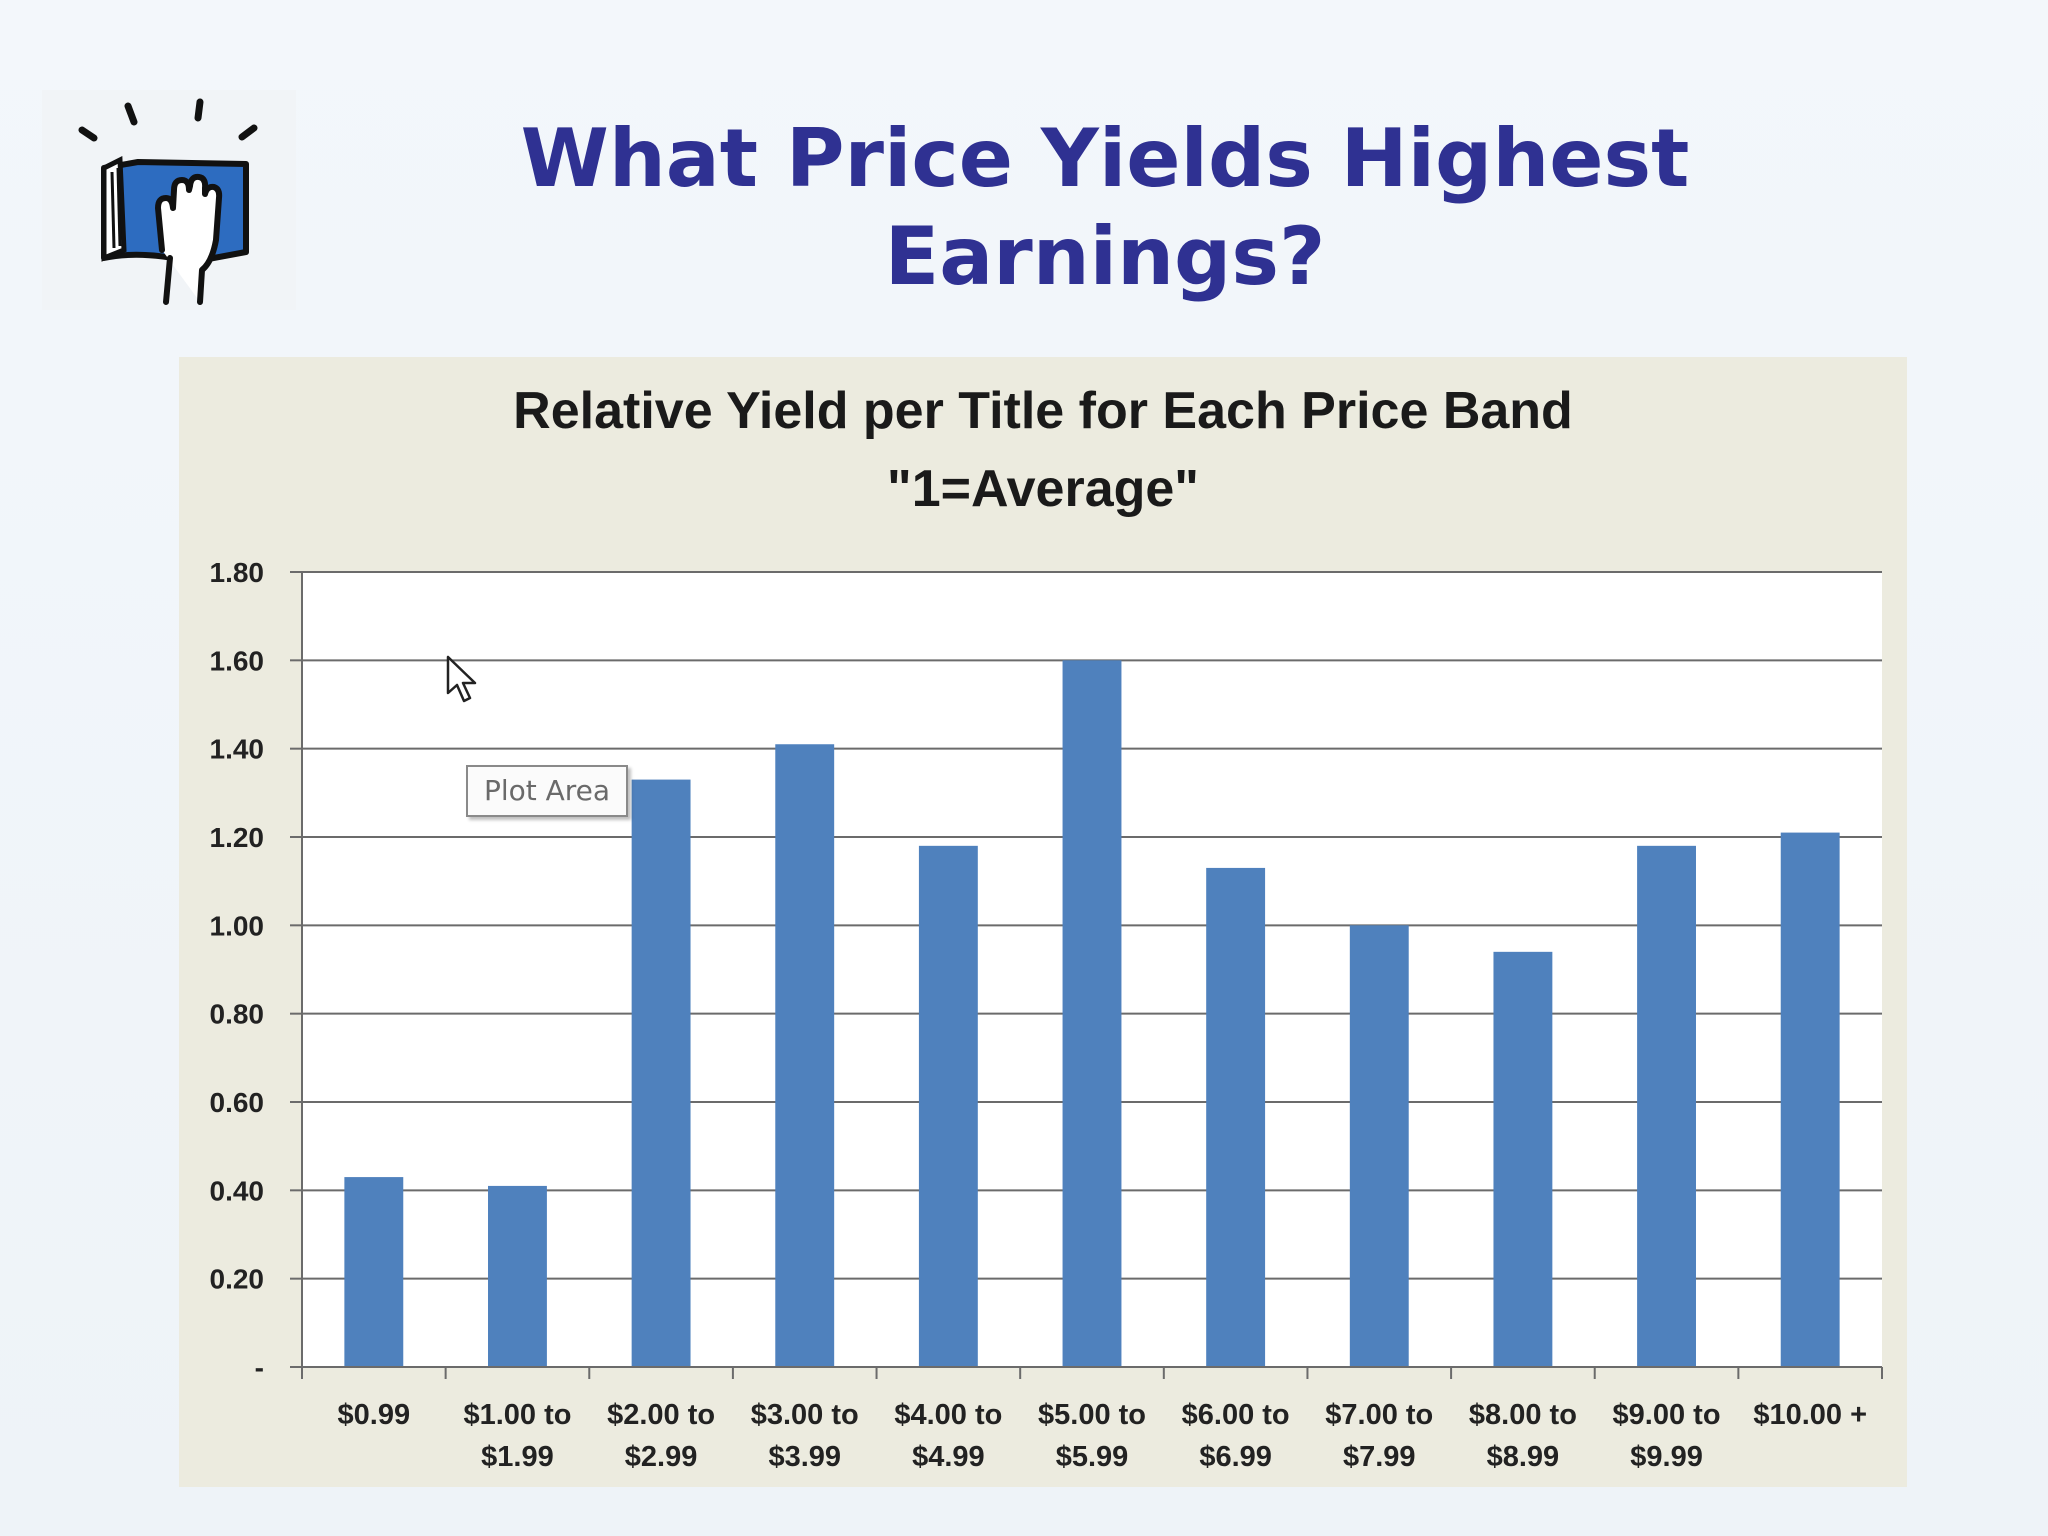  I want to click on x-tick-label: $3.00 to, so click(805, 1415).